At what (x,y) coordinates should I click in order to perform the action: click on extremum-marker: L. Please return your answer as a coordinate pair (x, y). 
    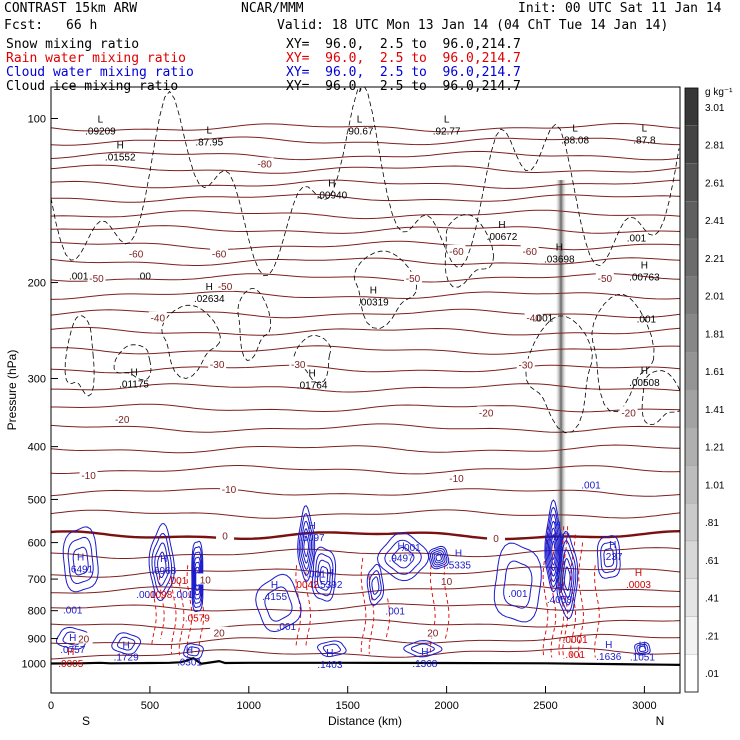
    Looking at the image, I should click on (209, 131).